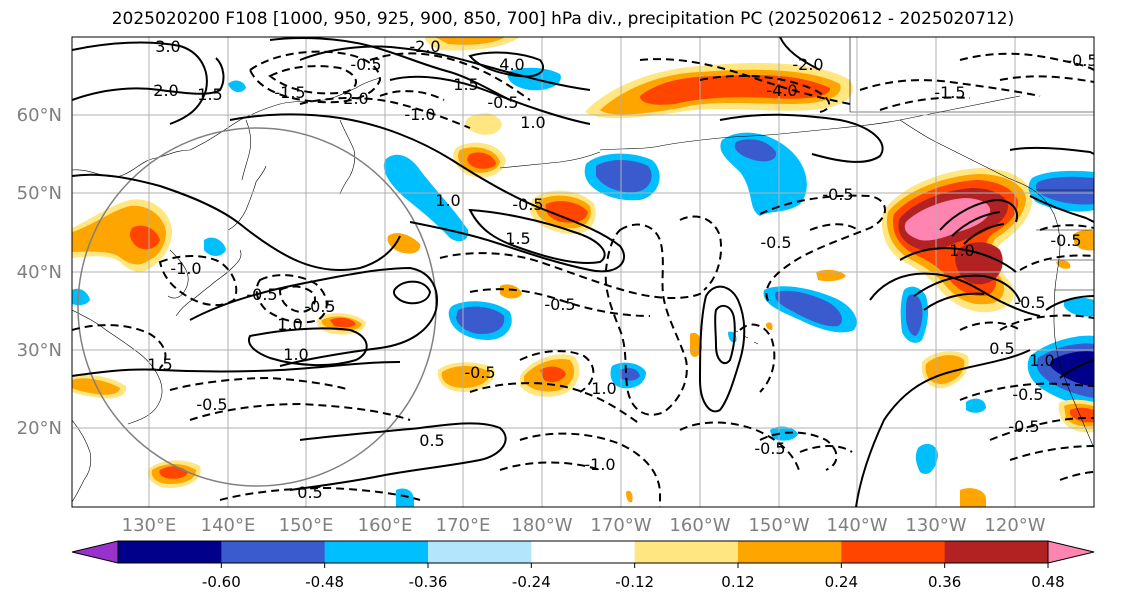 The width and height of the screenshot is (1126, 601). What do you see at coordinates (1071, 552) in the screenshot?
I see `colorbar-extend-max` at bounding box center [1071, 552].